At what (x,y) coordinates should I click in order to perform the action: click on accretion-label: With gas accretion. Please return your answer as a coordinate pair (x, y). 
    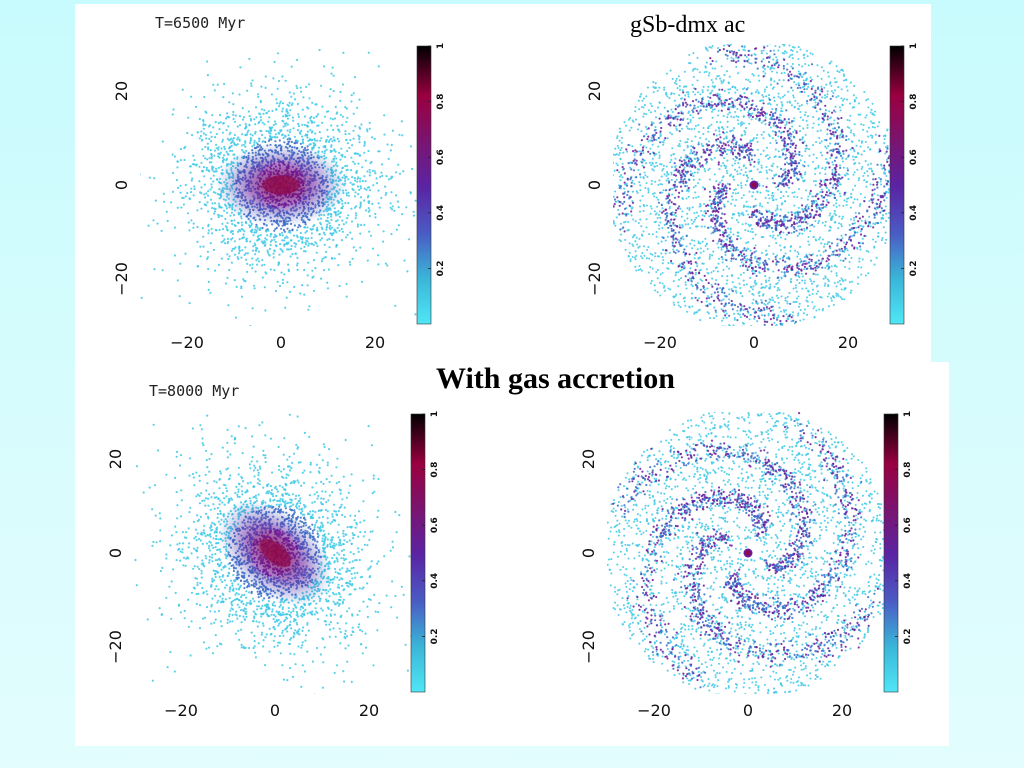
    Looking at the image, I should click on (555, 378).